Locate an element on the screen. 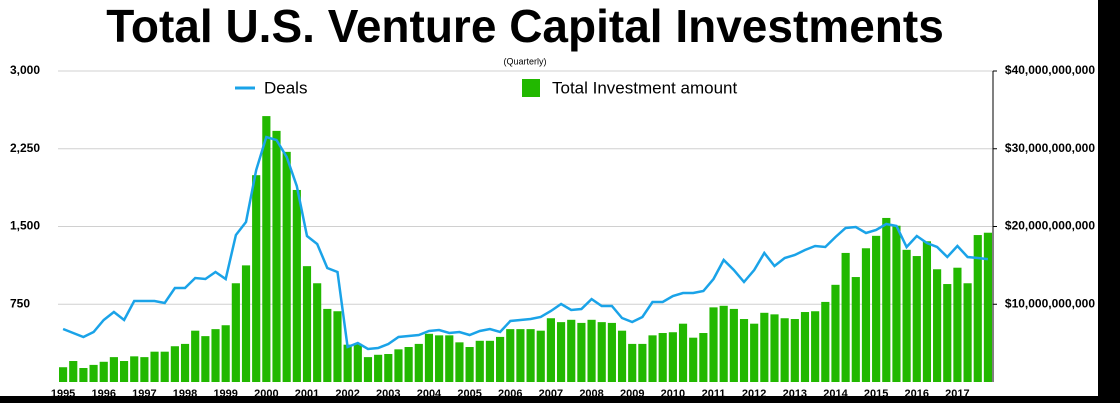  x-tick-label: 2014 is located at coordinates (835, 394).